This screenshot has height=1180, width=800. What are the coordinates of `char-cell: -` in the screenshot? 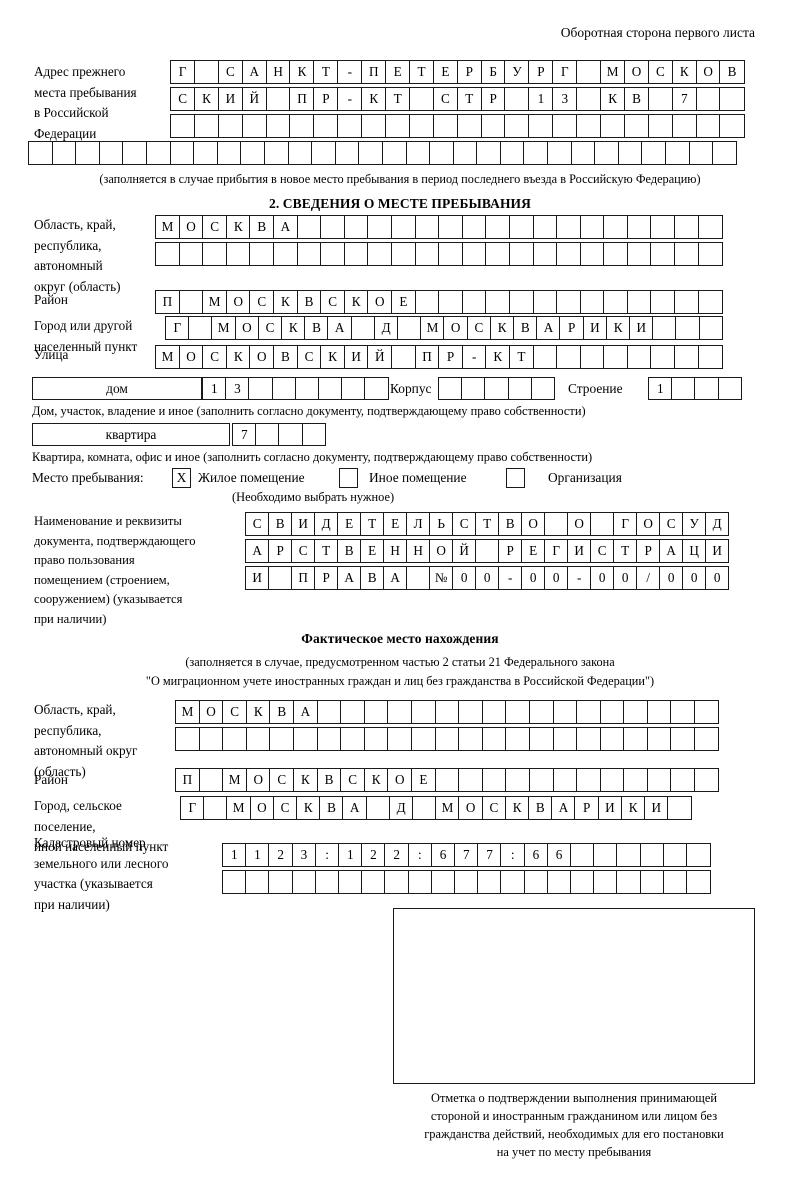 It's located at (350, 72).